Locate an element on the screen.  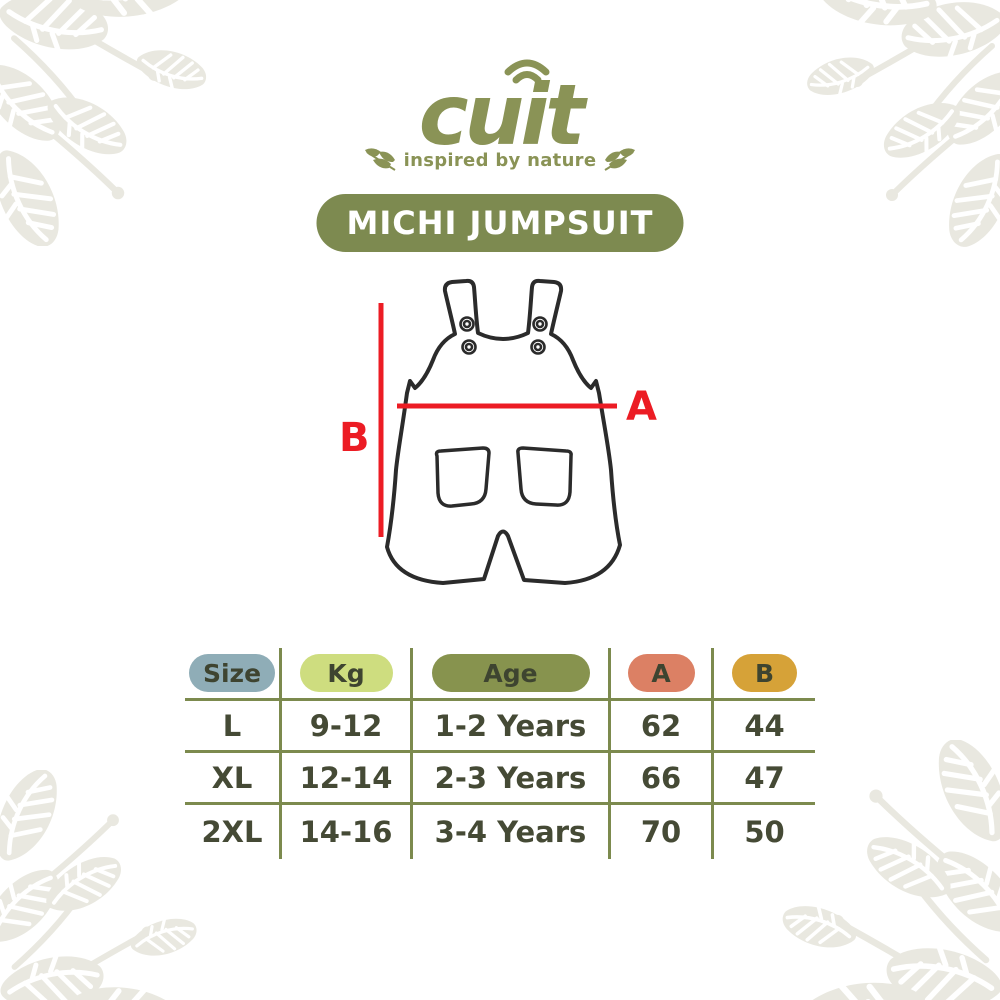
cell-b-l: 44 is located at coordinates (764, 724).